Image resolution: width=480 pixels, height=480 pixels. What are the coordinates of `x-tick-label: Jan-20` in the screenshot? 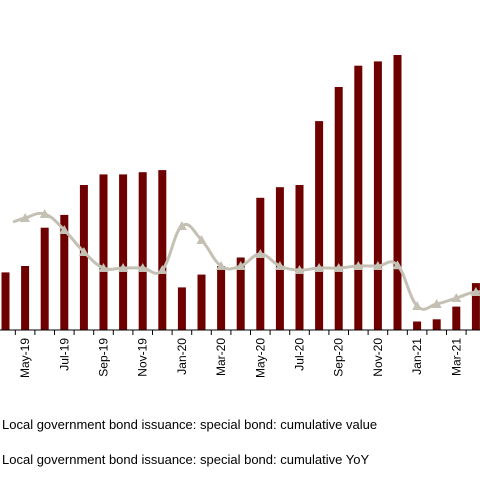 It's located at (182, 356).